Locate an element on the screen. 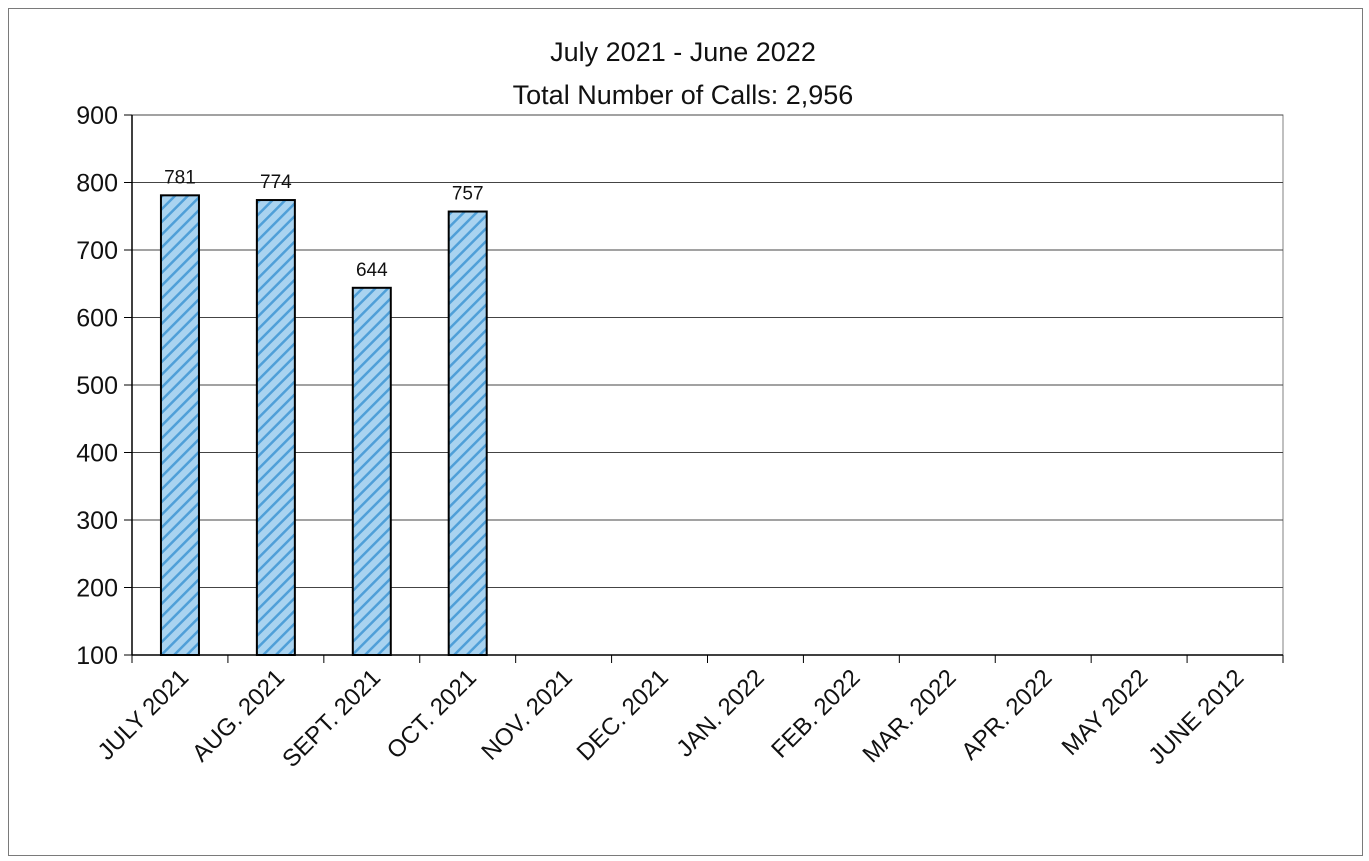 This screenshot has height=861, width=1369. chart-subtitle: Total Number of Calls: 2,956 is located at coordinates (683, 95).